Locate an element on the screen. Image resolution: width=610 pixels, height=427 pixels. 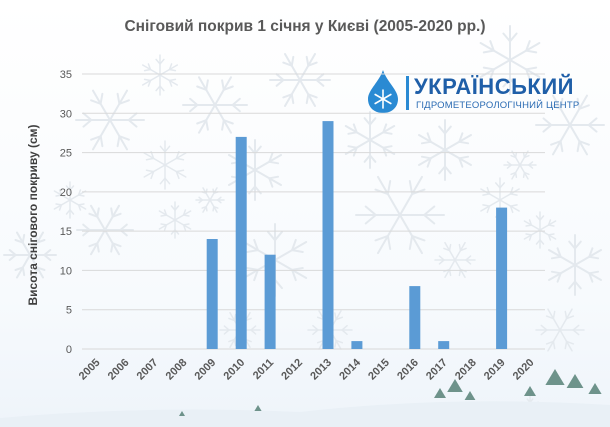
y-tick-label: 20 is located at coordinates (66, 193).